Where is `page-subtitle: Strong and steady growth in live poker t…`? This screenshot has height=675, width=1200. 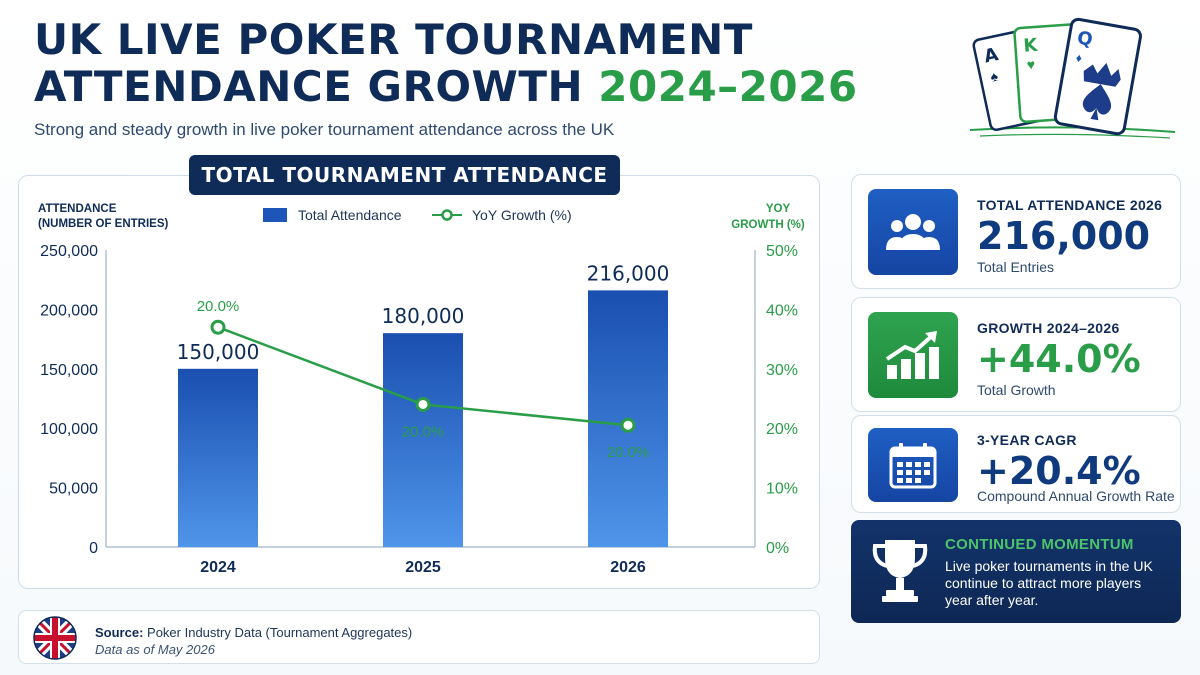
page-subtitle: Strong and steady growth in live poker t… is located at coordinates (324, 129).